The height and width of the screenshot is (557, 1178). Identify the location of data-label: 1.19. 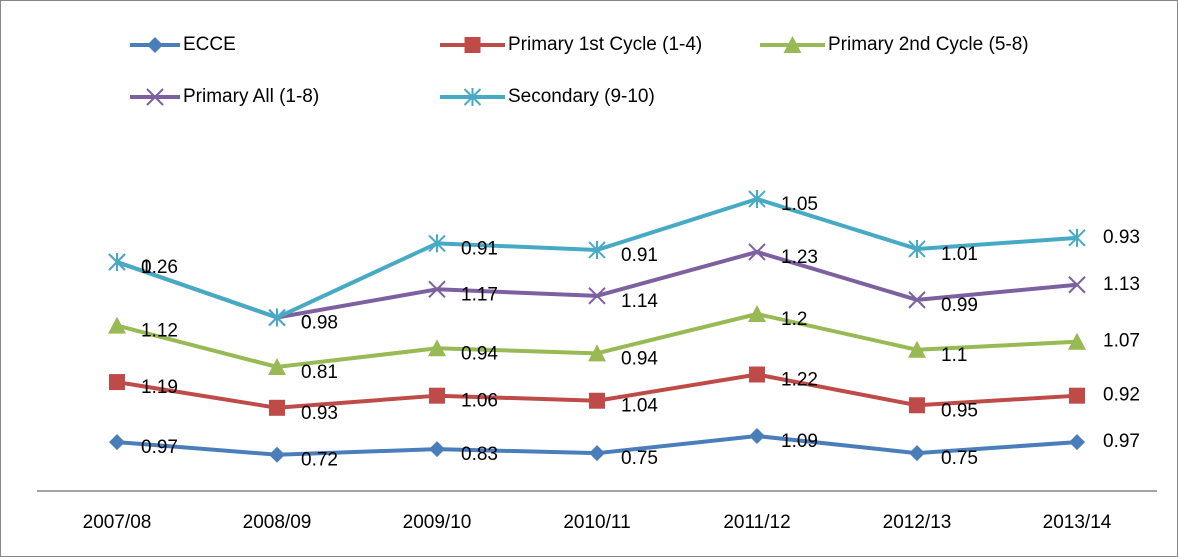
(159, 387).